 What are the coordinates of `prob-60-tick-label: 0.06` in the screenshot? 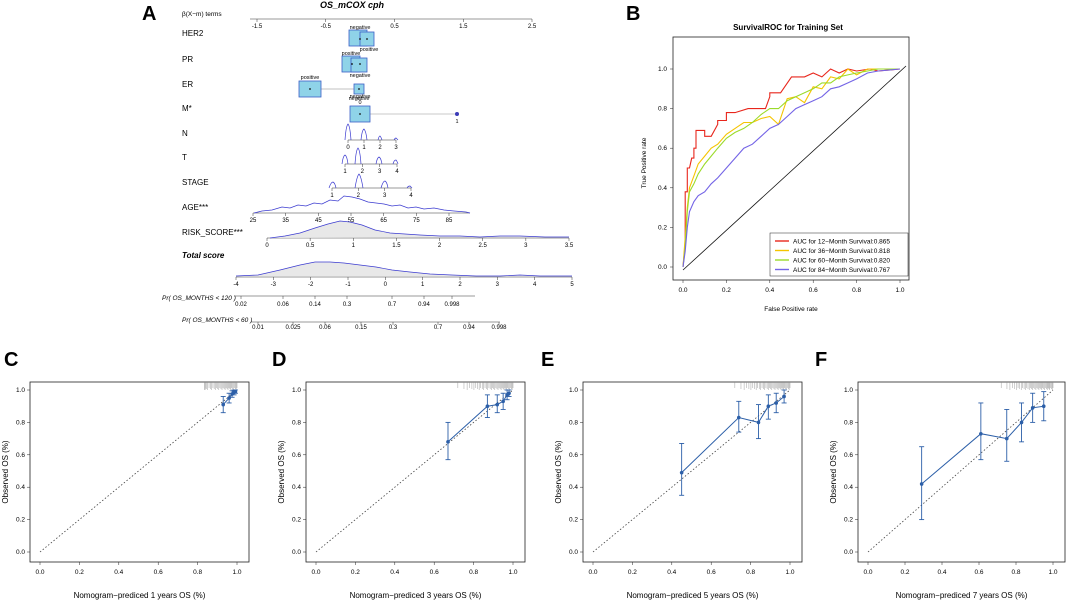 It's located at (325, 328).